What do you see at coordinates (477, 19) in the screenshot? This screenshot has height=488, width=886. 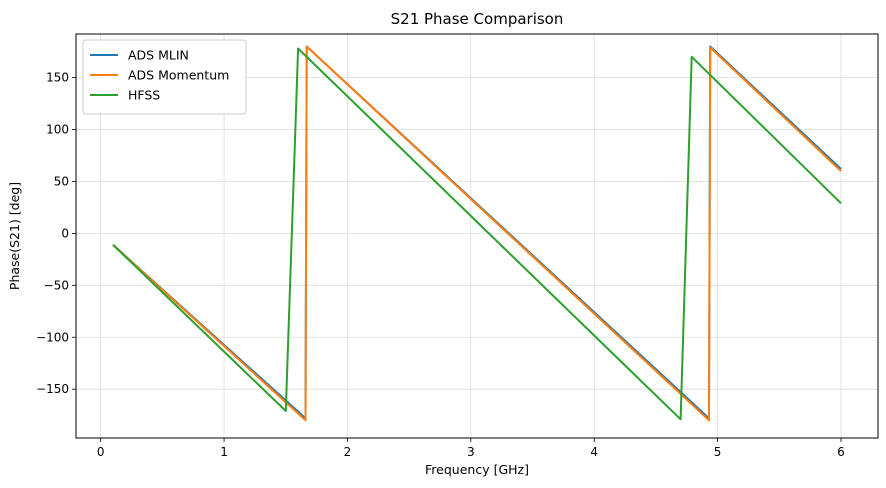 I see `chart-title: S21 Phase Comparison` at bounding box center [477, 19].